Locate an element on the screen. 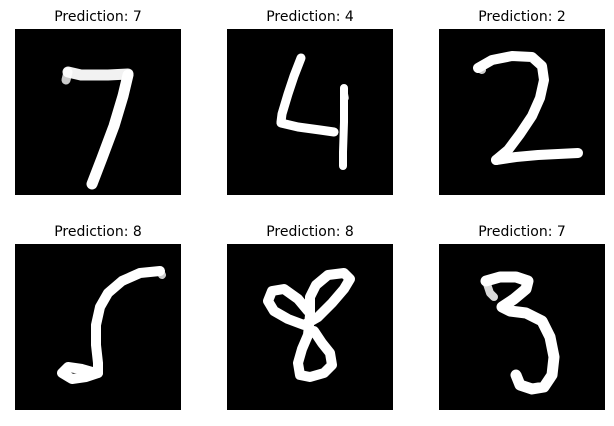 This screenshot has height=426, width=614. prediction-title: Prediction: 2 is located at coordinates (522, 17).